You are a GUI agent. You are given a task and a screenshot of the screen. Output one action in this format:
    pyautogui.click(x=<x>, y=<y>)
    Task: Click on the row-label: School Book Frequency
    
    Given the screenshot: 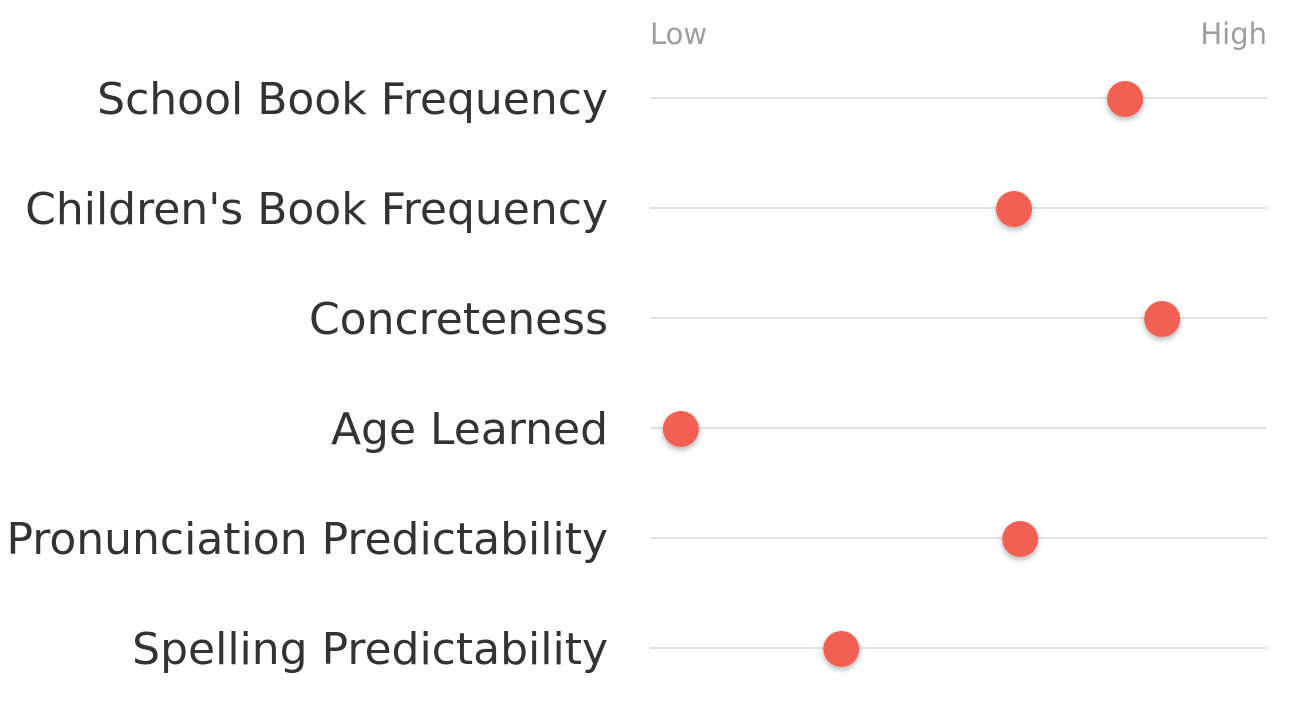 What is the action you would take?
    pyautogui.click(x=352, y=99)
    